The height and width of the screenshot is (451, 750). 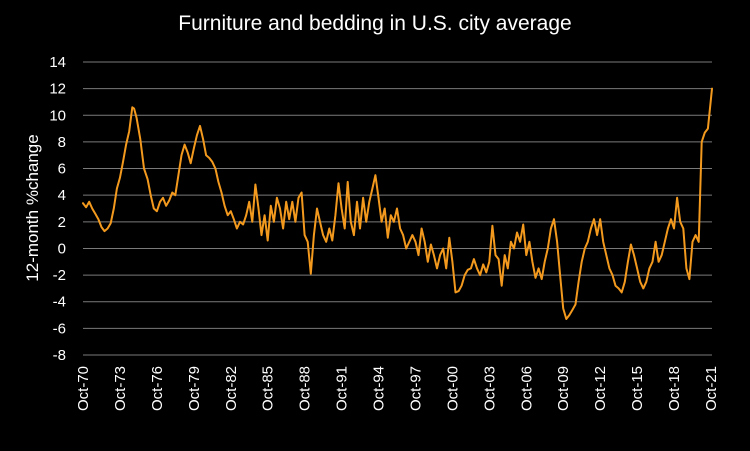 I want to click on y-tick-label: 2, so click(x=62, y=222).